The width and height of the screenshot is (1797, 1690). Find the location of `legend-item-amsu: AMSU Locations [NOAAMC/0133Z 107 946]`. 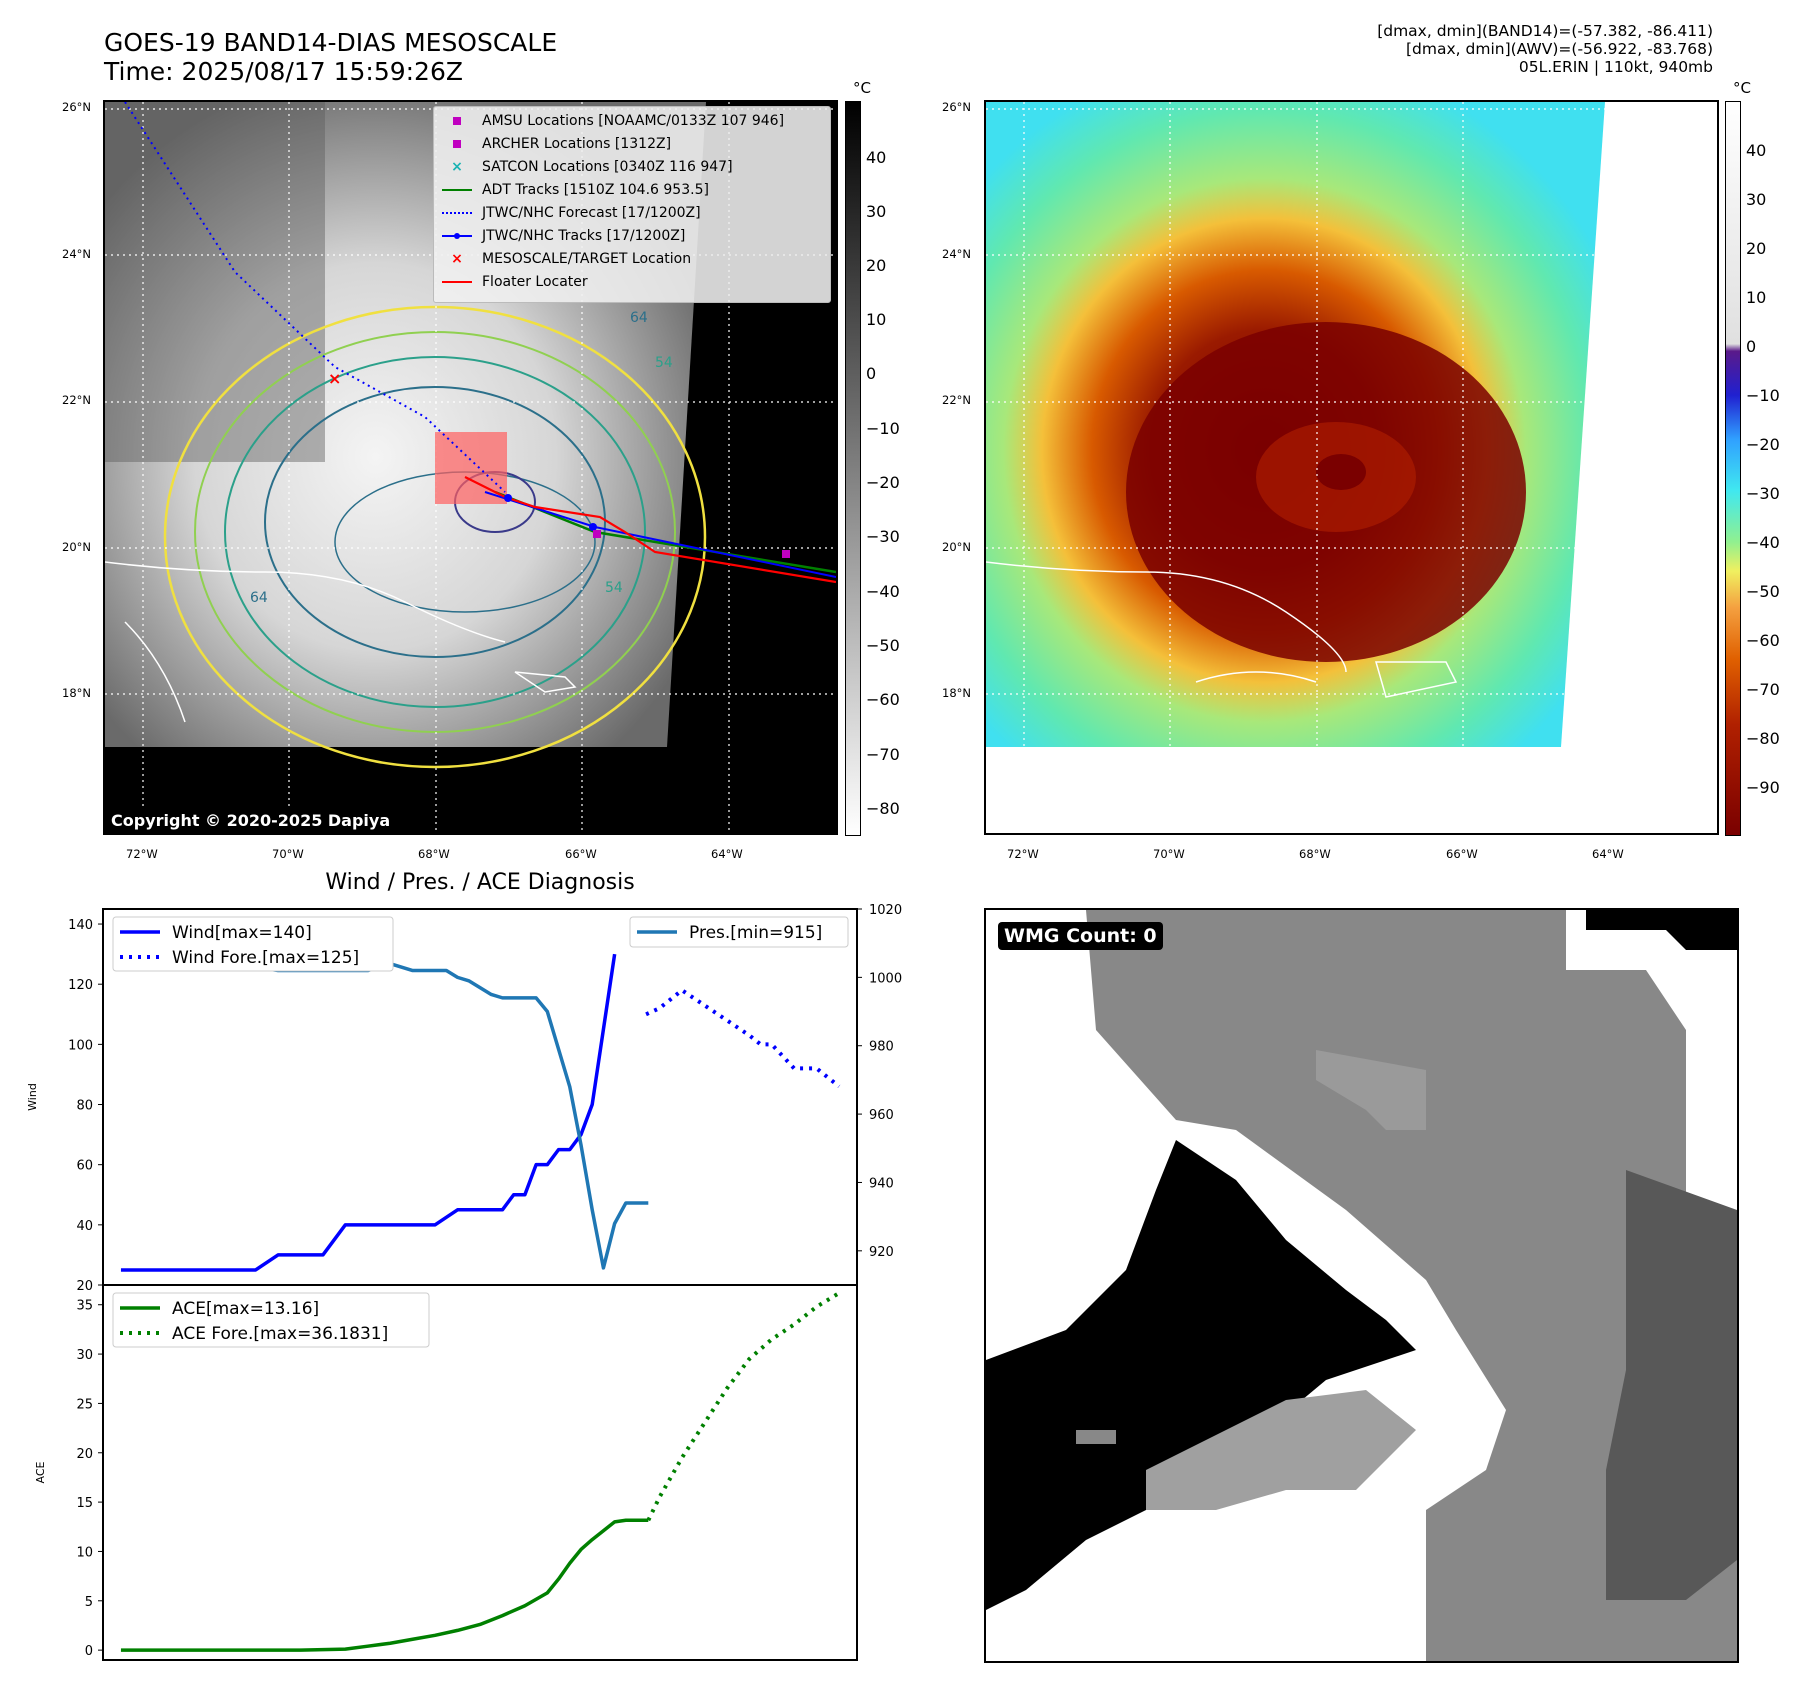

legend-item-amsu: AMSU Locations [NOAAMC/0133Z 107 946] is located at coordinates (632, 120).